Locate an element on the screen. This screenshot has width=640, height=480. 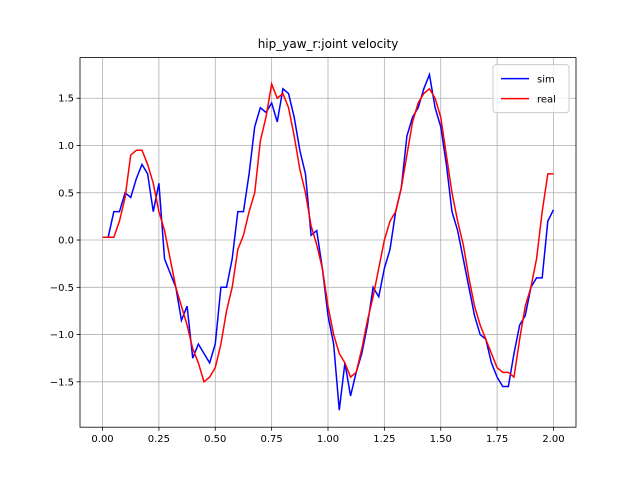
legend-box is located at coordinates (531, 89).